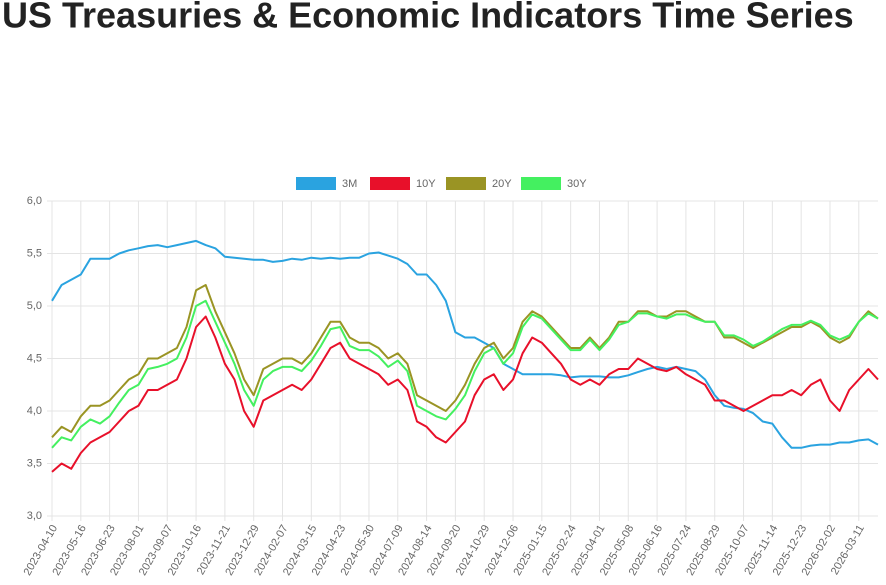 The width and height of the screenshot is (886, 585). What do you see at coordinates (34, 253) in the screenshot?
I see `y-tick-label: 5,5` at bounding box center [34, 253].